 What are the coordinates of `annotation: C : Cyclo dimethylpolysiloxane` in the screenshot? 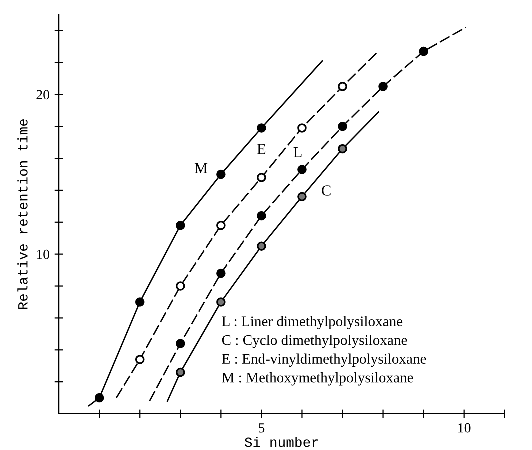 It's located at (315, 341).